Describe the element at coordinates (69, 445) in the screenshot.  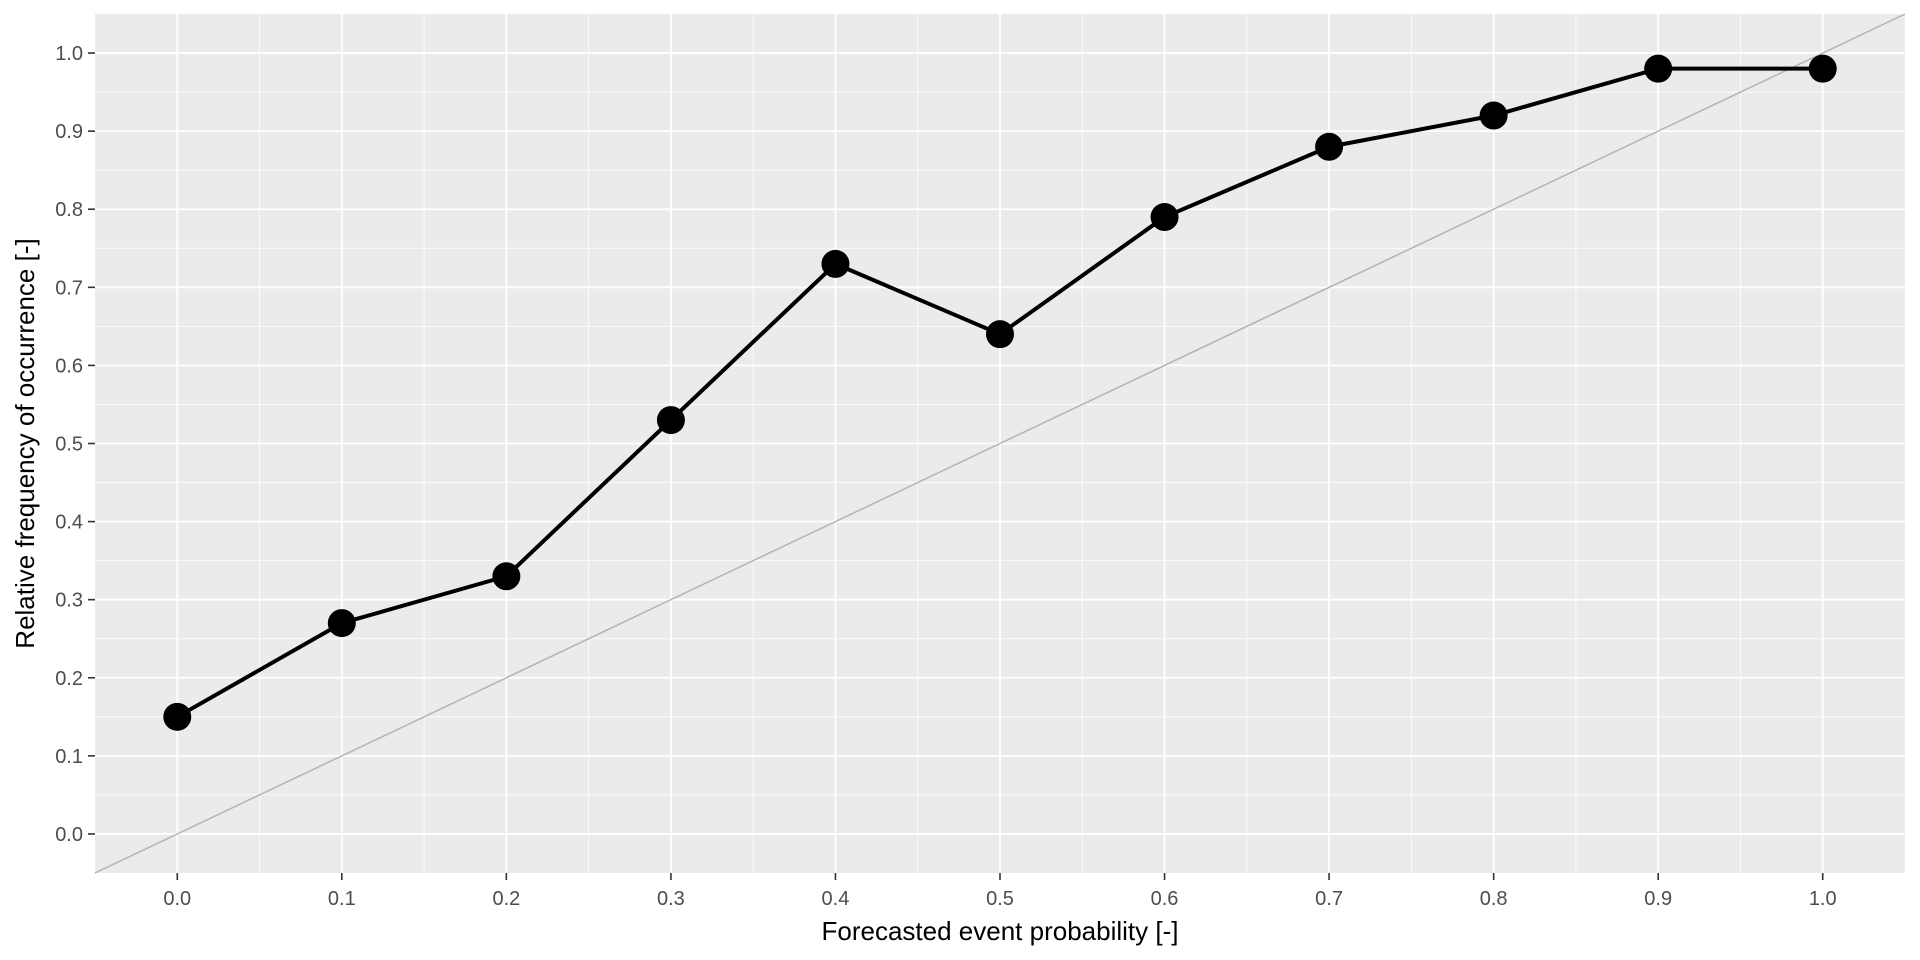
I see `y-tick-label: 0.5` at that location.